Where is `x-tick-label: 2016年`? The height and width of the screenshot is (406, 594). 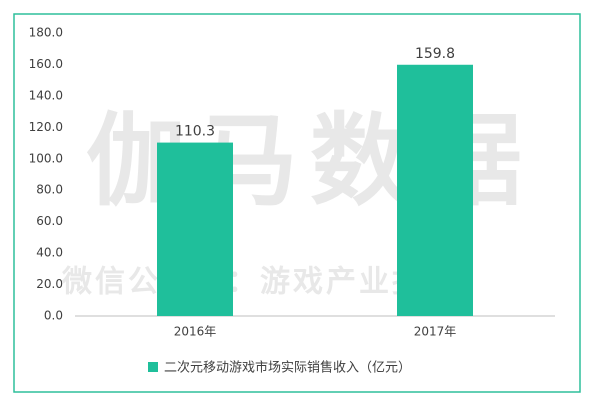 x-tick-label: 2016年 is located at coordinates (195, 332).